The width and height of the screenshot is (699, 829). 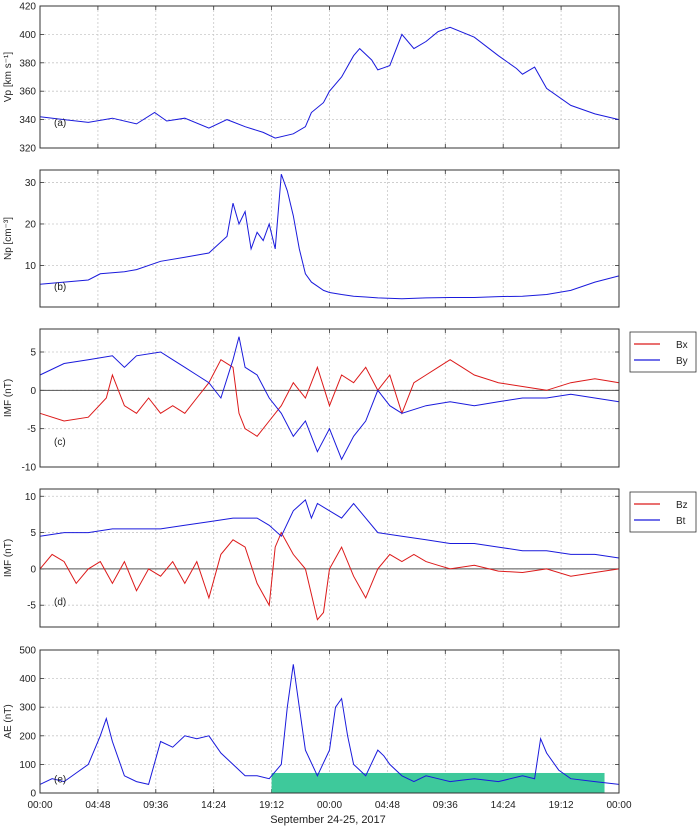 I want to click on y-tick-label: 30, so click(x=31, y=183).